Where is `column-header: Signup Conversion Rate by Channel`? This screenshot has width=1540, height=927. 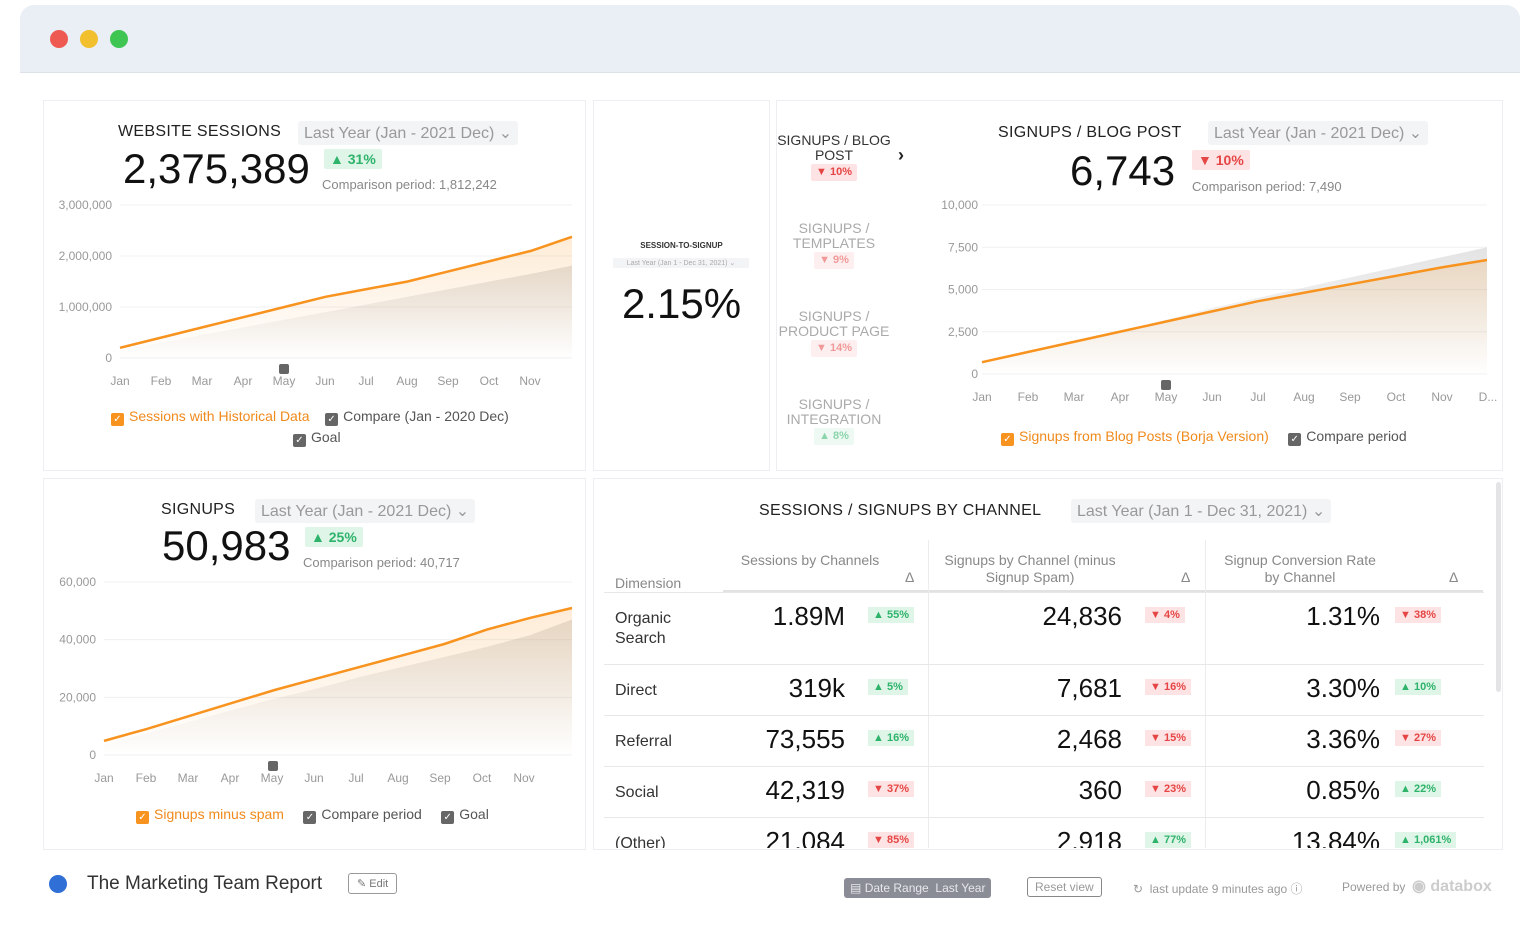 column-header: Signup Conversion Rate by Channel is located at coordinates (1300, 568).